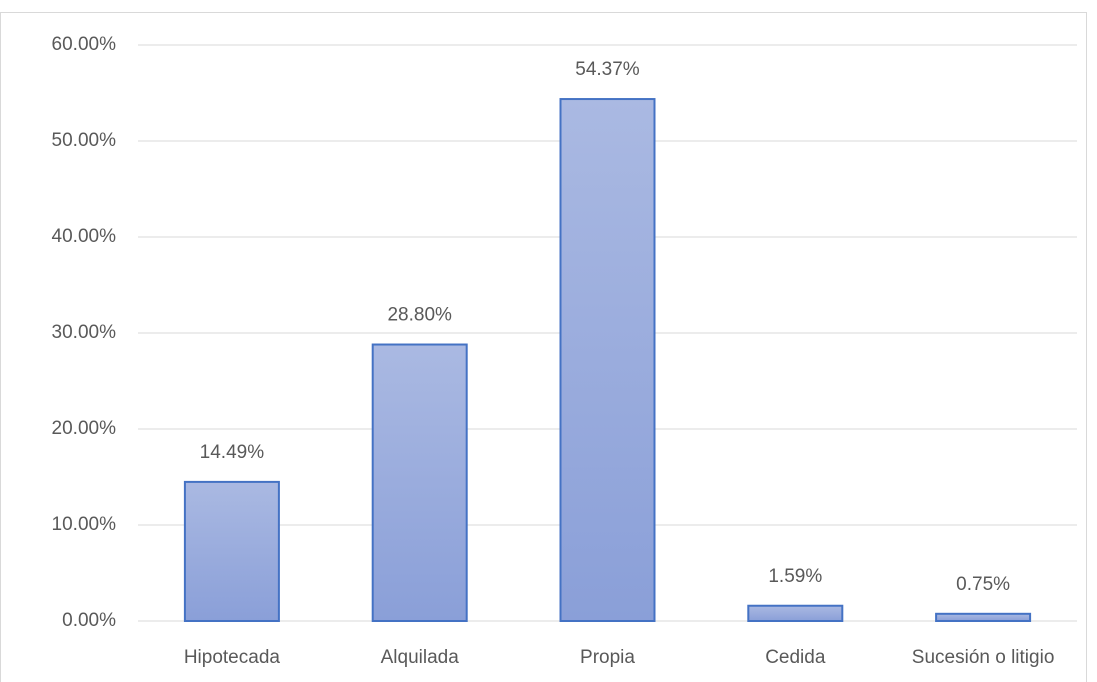 The height and width of the screenshot is (682, 1097). What do you see at coordinates (983, 584) in the screenshot?
I see `data-label: 0.75%` at bounding box center [983, 584].